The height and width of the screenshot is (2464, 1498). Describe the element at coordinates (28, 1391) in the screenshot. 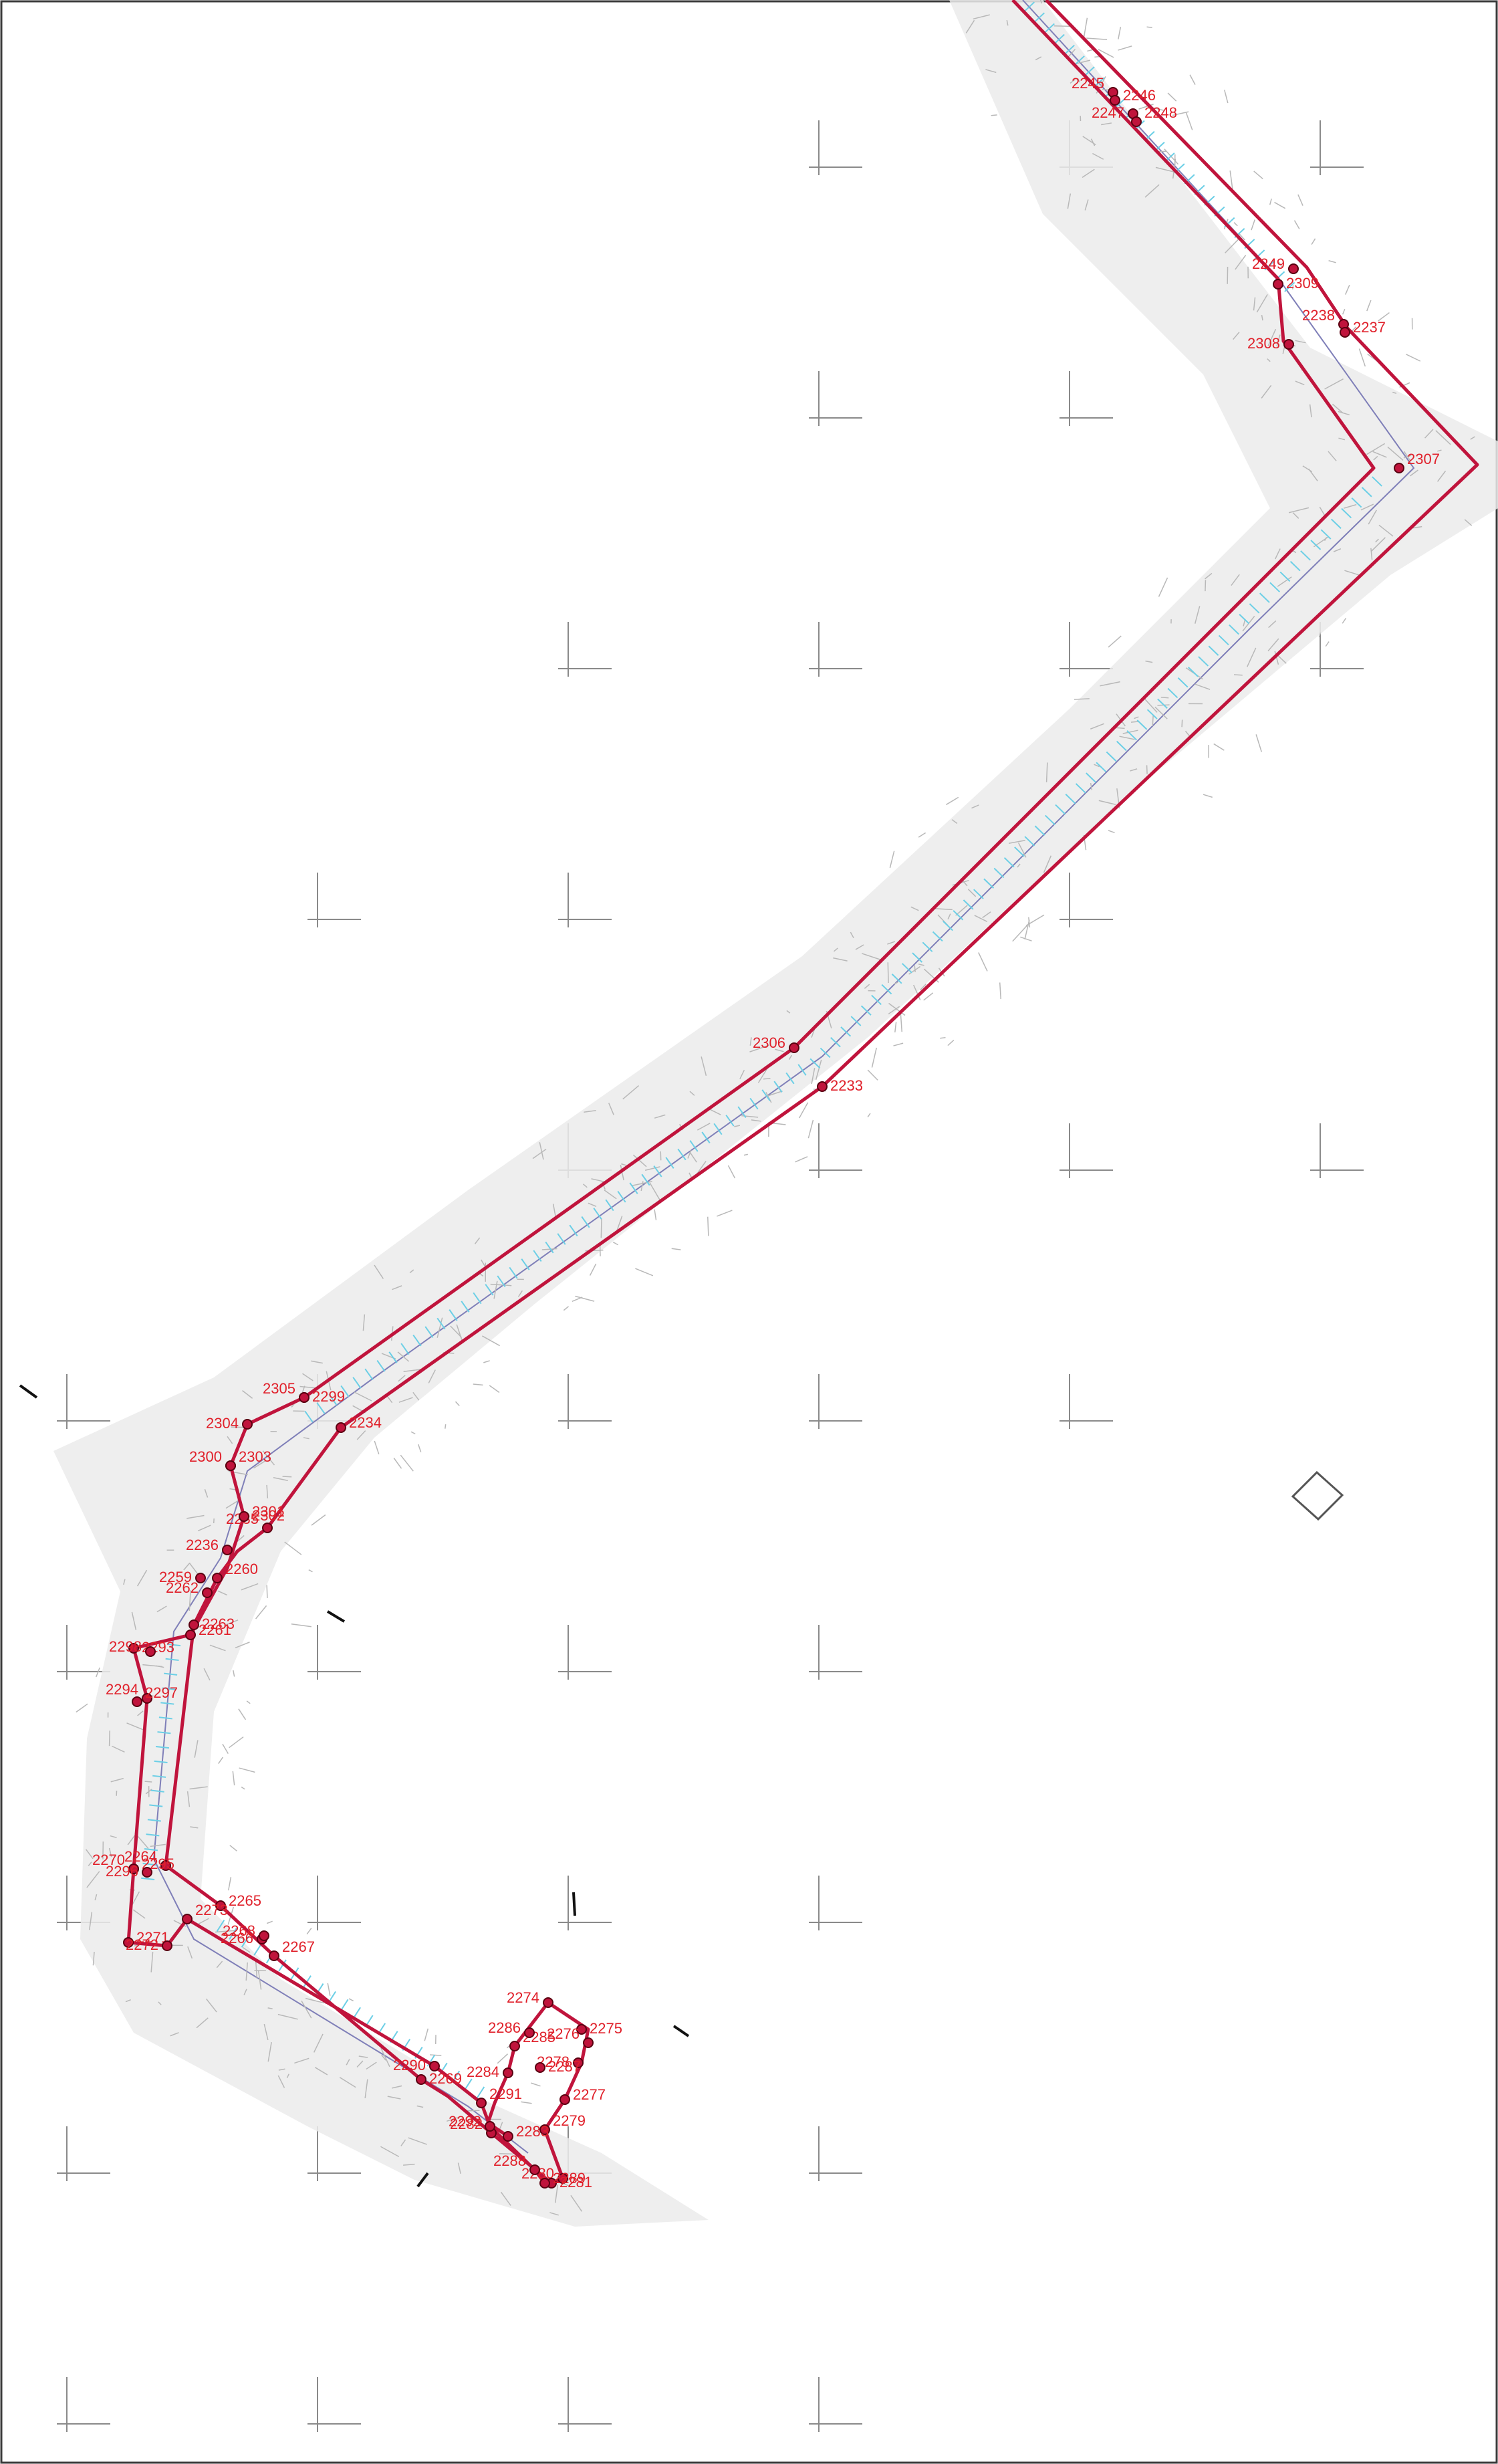

I see `section-mark-nw` at that location.